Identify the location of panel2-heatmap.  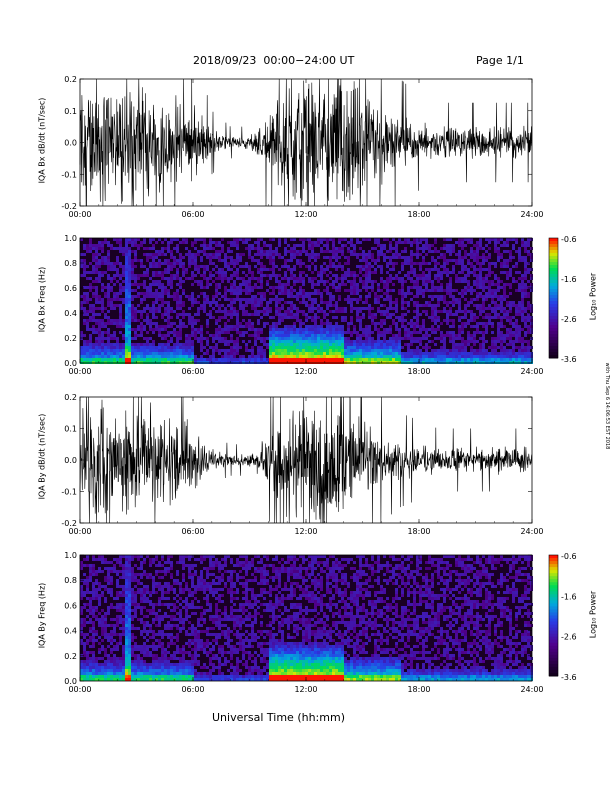
(306, 301).